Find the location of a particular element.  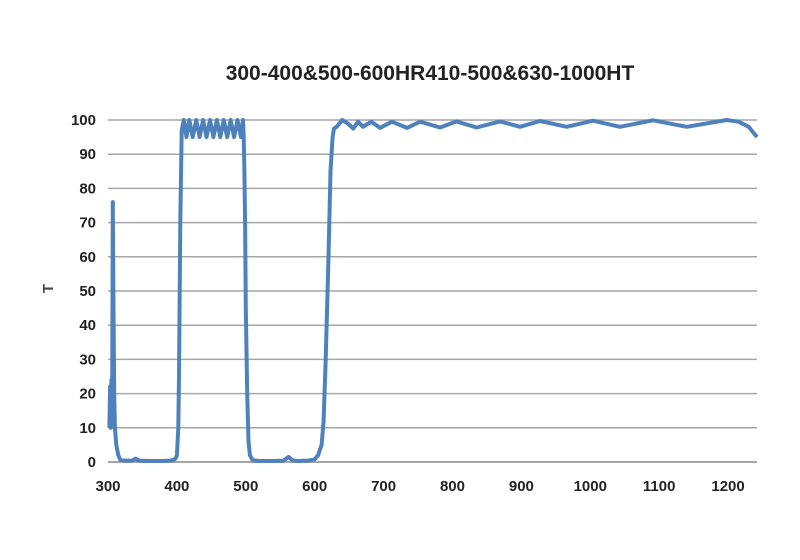

x-tick-label: 700 is located at coordinates (383, 486).